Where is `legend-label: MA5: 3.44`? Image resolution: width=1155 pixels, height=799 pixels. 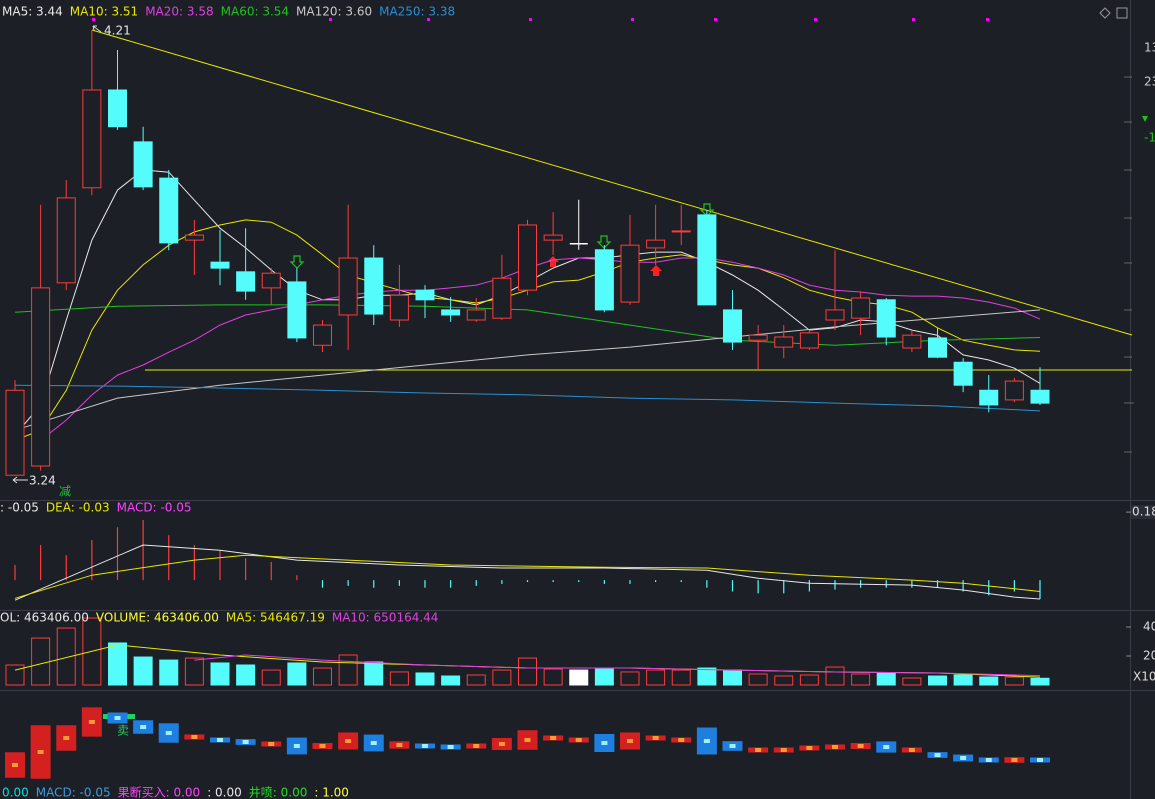
legend-label: MA5: 3.44 is located at coordinates (32, 12).